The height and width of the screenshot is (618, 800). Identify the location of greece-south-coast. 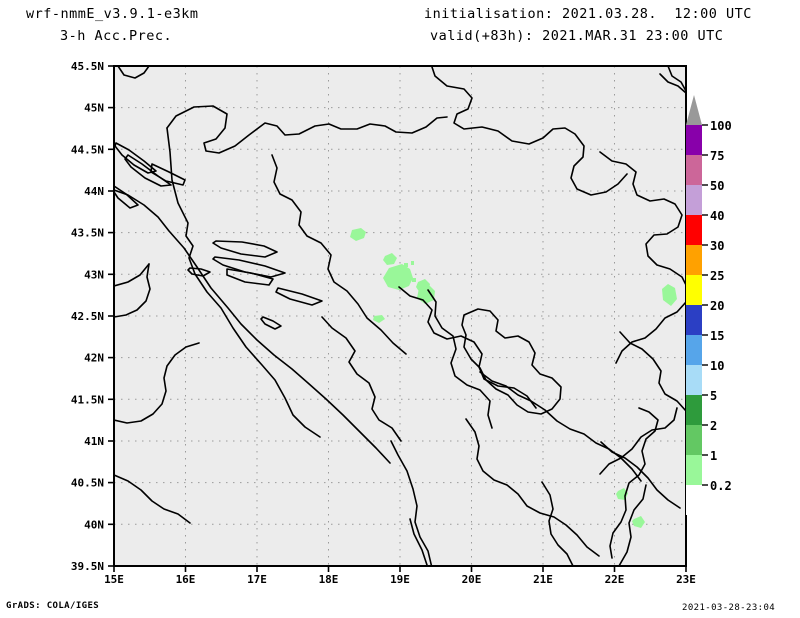
(632, 525).